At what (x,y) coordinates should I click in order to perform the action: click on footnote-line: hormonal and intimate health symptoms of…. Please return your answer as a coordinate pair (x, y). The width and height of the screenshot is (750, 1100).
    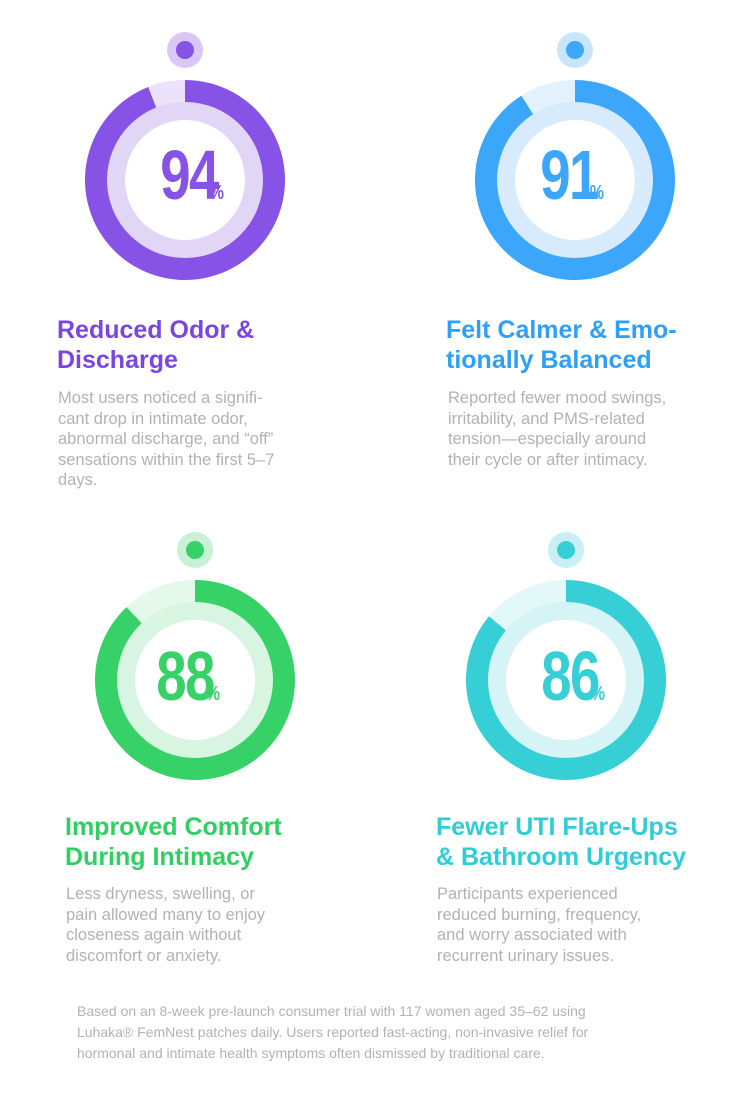
    Looking at the image, I should click on (311, 1053).